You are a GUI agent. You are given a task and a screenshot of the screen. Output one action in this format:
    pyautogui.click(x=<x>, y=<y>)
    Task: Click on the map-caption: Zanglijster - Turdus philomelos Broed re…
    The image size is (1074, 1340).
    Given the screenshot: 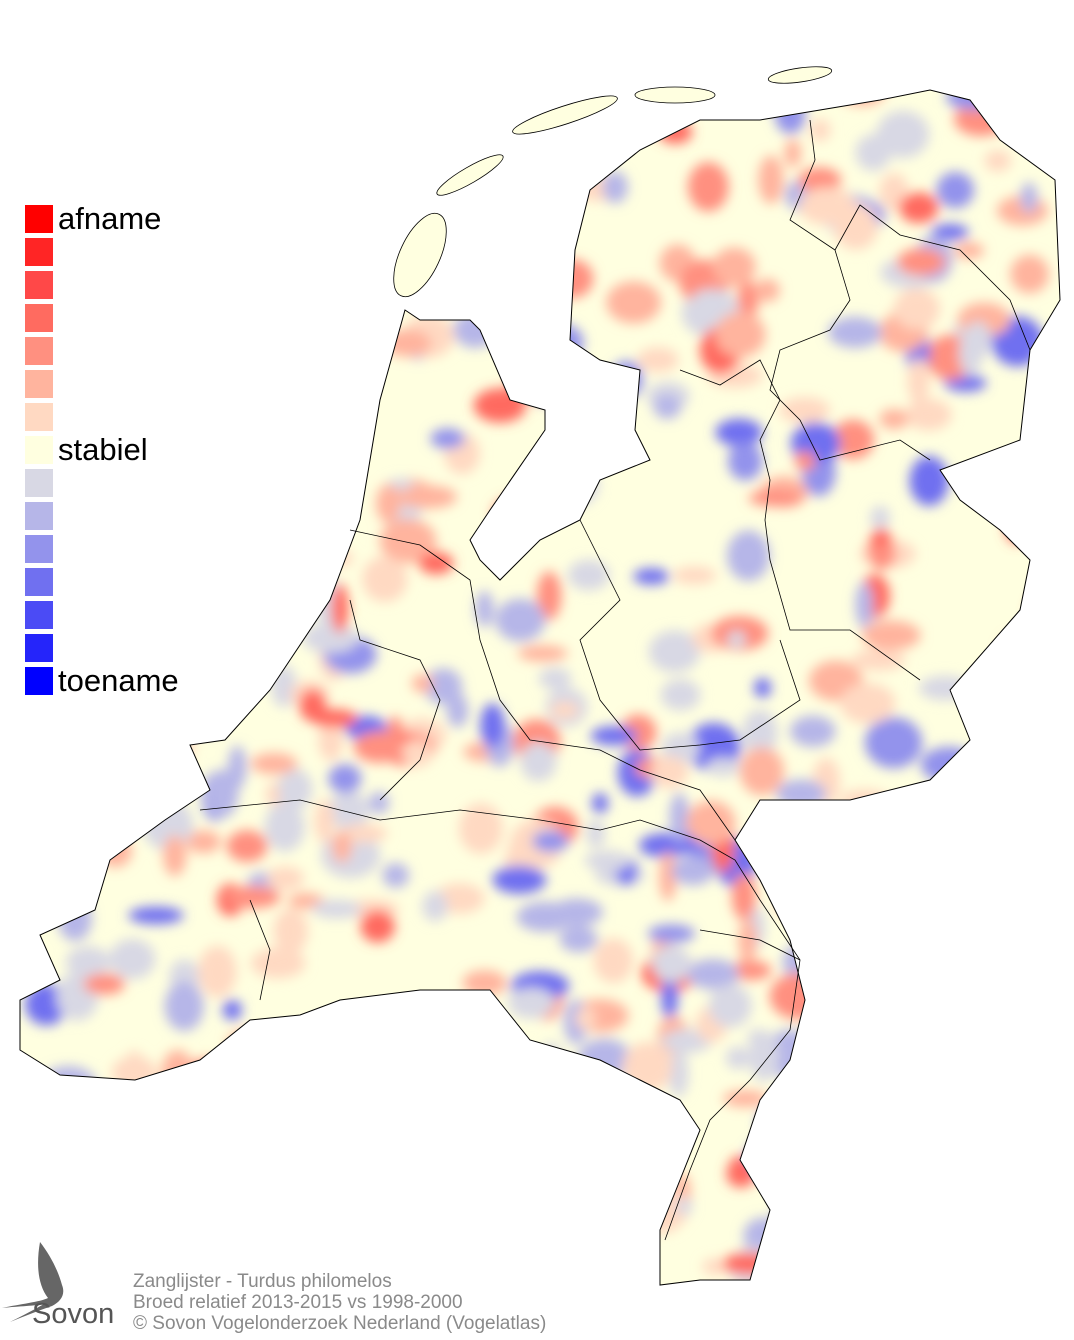 What is the action you would take?
    pyautogui.click(x=339, y=1302)
    